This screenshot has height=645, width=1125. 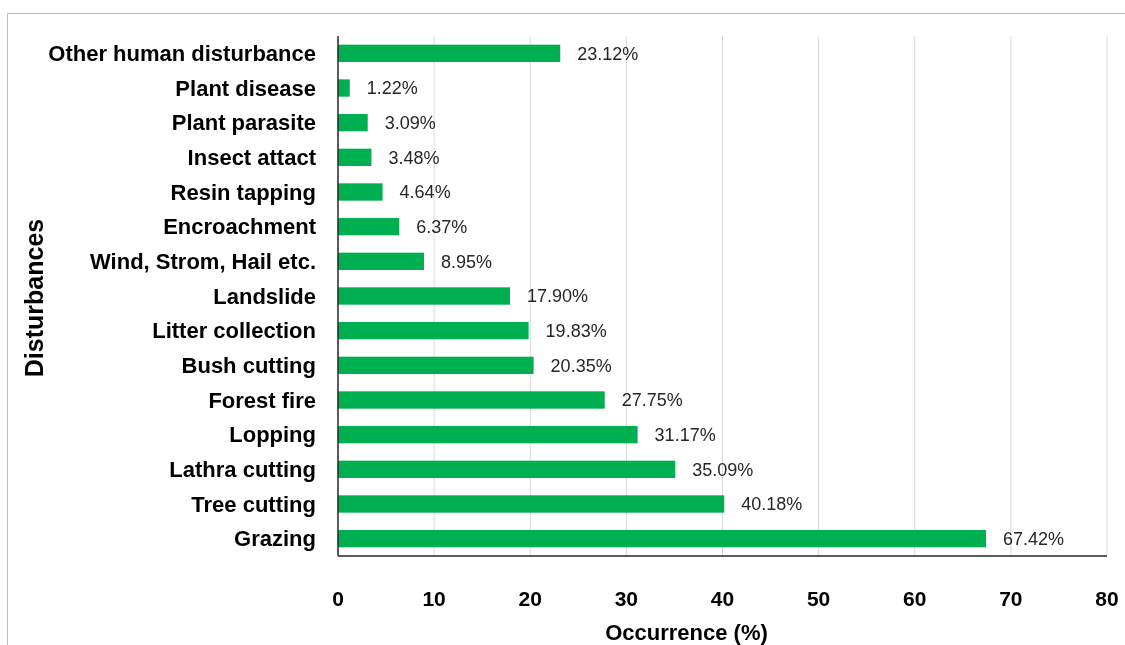 What do you see at coordinates (182, 54) in the screenshot?
I see `y-tick-label: Other human disturbance` at bounding box center [182, 54].